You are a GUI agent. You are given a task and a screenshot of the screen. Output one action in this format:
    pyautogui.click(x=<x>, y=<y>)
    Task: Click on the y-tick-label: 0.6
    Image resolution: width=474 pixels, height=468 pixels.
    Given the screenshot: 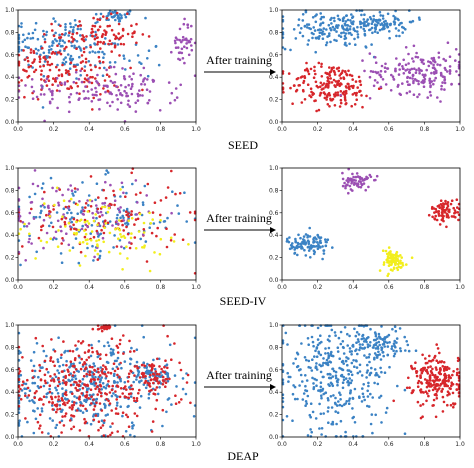 What is the action you would take?
    pyautogui.click(x=274, y=370)
    